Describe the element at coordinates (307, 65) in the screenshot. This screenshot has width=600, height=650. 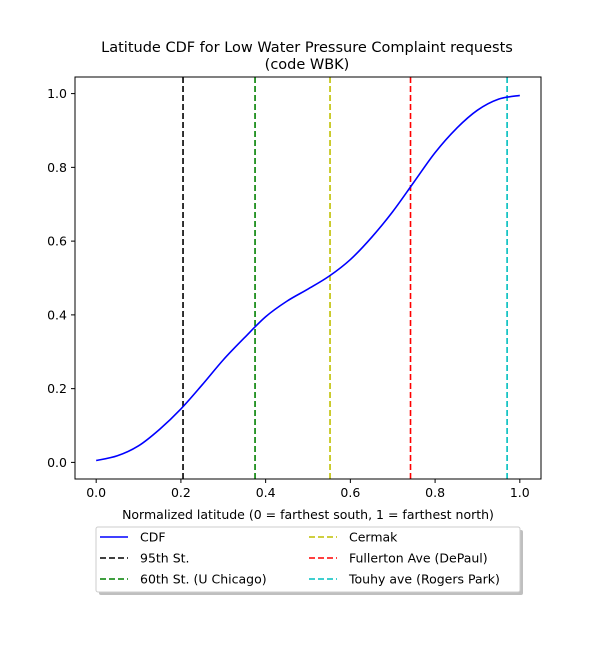
I see `chart-title-line2: (code WBK)` at that location.